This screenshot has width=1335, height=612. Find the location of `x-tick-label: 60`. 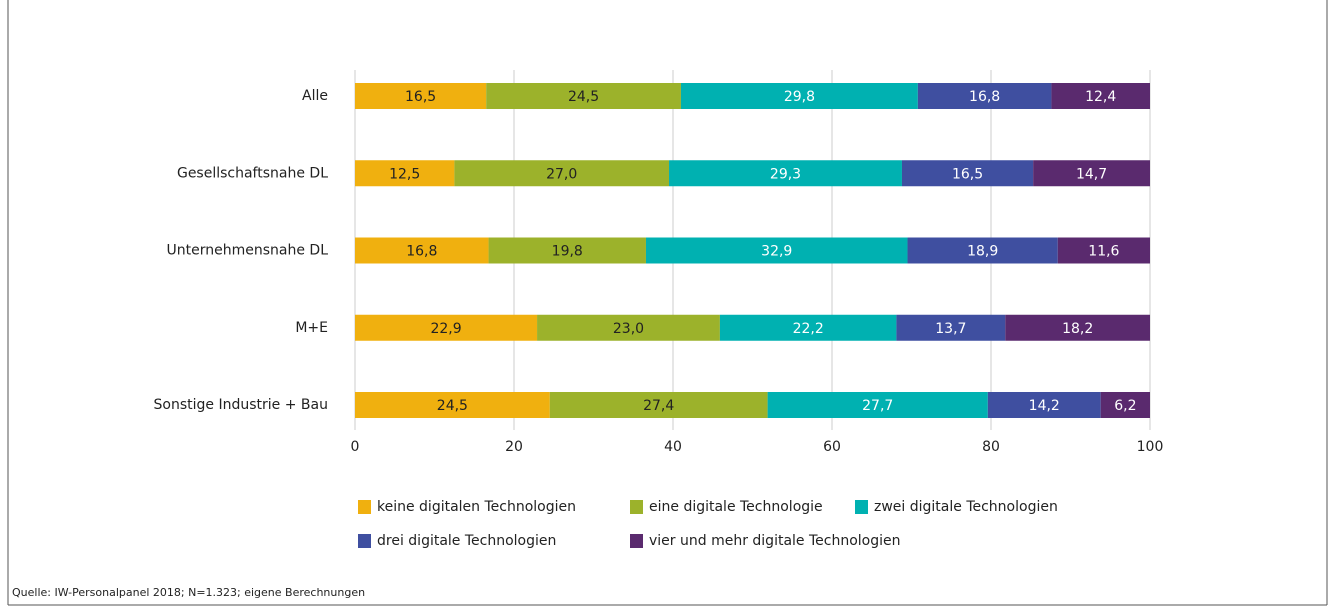

x-tick-label: 60 is located at coordinates (832, 447).